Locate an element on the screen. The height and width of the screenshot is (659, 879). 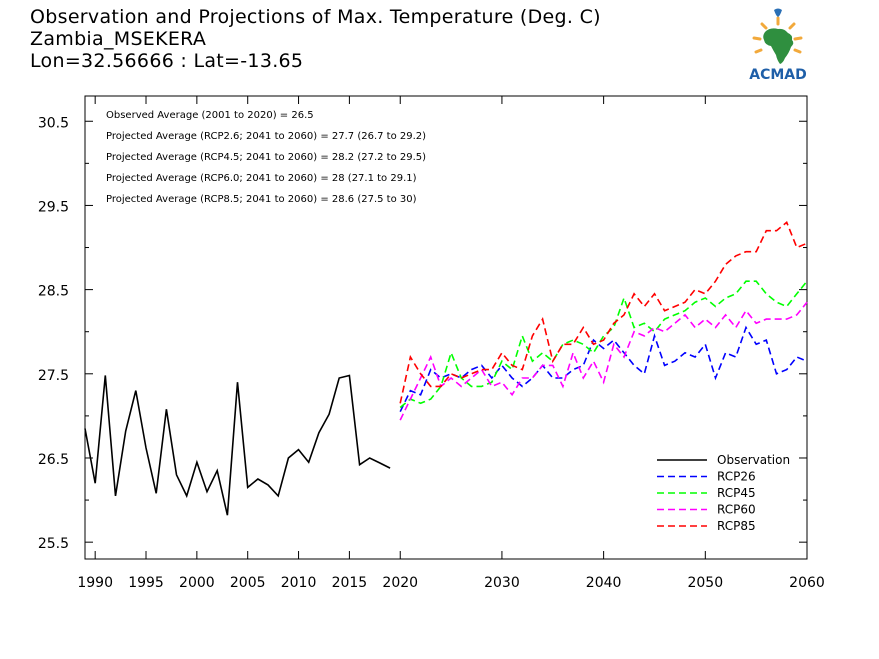
x-tick-label: 2010 is located at coordinates (299, 583).